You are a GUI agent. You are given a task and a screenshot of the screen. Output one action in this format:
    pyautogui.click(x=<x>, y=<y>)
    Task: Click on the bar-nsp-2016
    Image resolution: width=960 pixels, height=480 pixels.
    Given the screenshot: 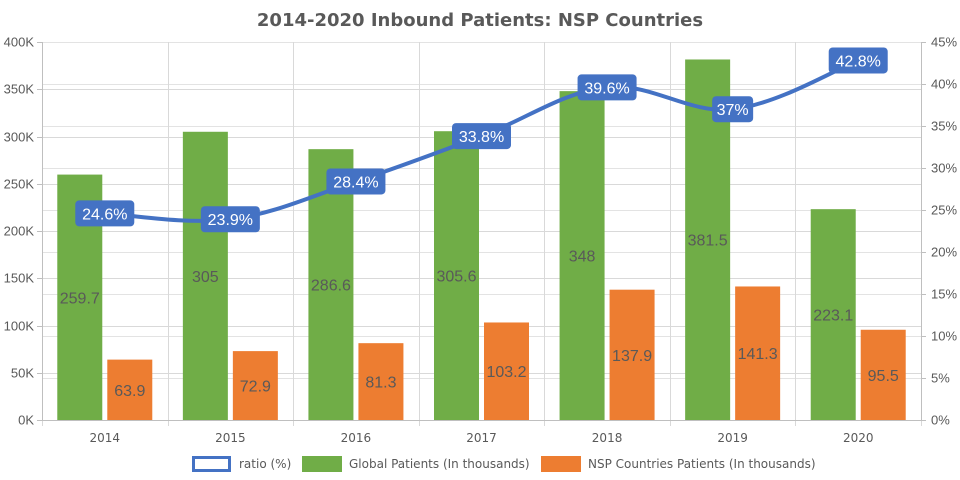 What is the action you would take?
    pyautogui.click(x=381, y=381)
    